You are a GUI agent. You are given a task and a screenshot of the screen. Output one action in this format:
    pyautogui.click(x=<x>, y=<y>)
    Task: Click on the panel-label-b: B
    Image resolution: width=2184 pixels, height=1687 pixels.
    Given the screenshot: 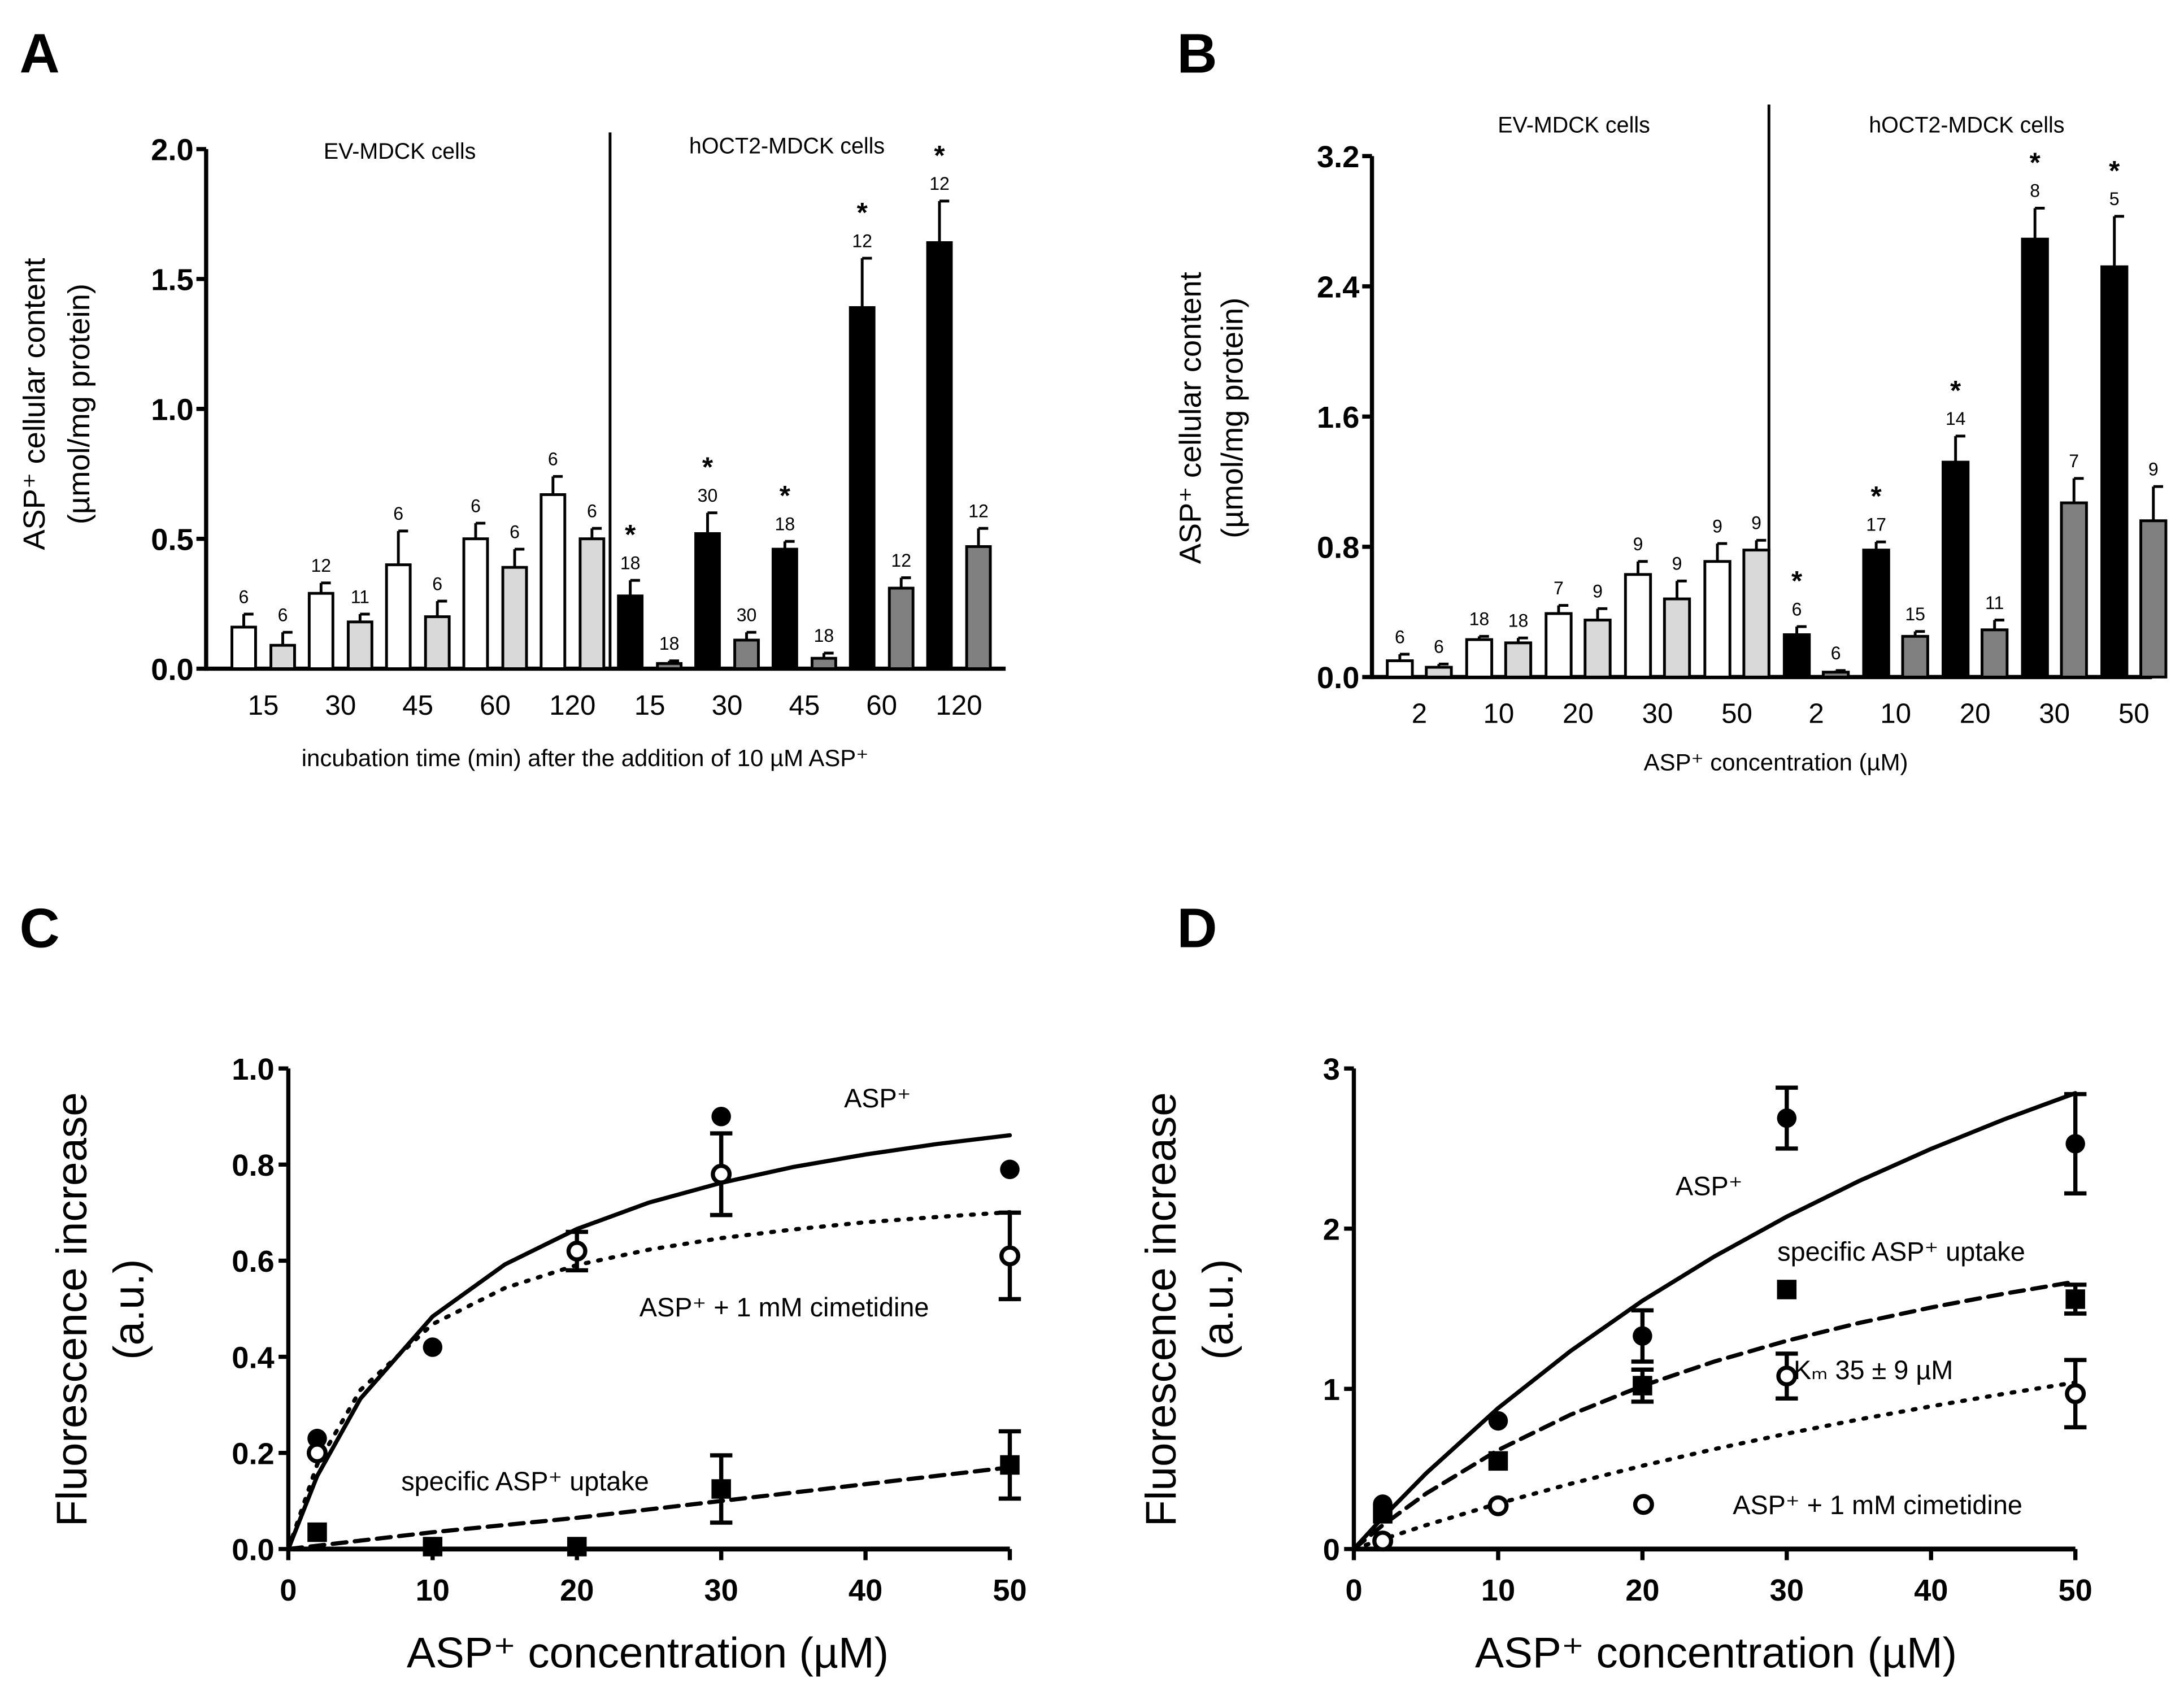 What is the action you would take?
    pyautogui.click(x=1197, y=53)
    